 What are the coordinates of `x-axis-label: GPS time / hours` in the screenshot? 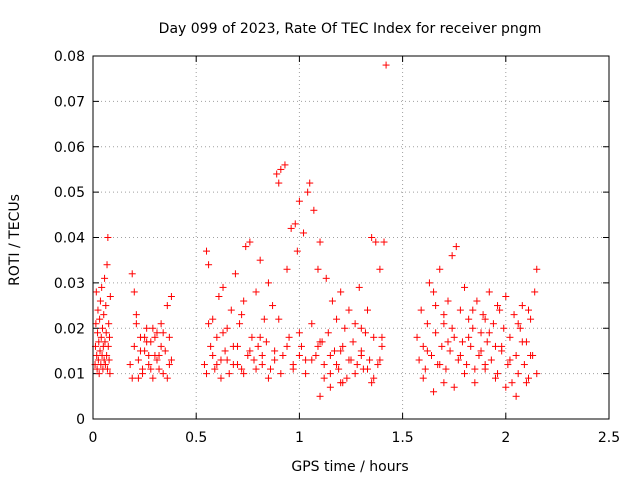 It's located at (349, 467).